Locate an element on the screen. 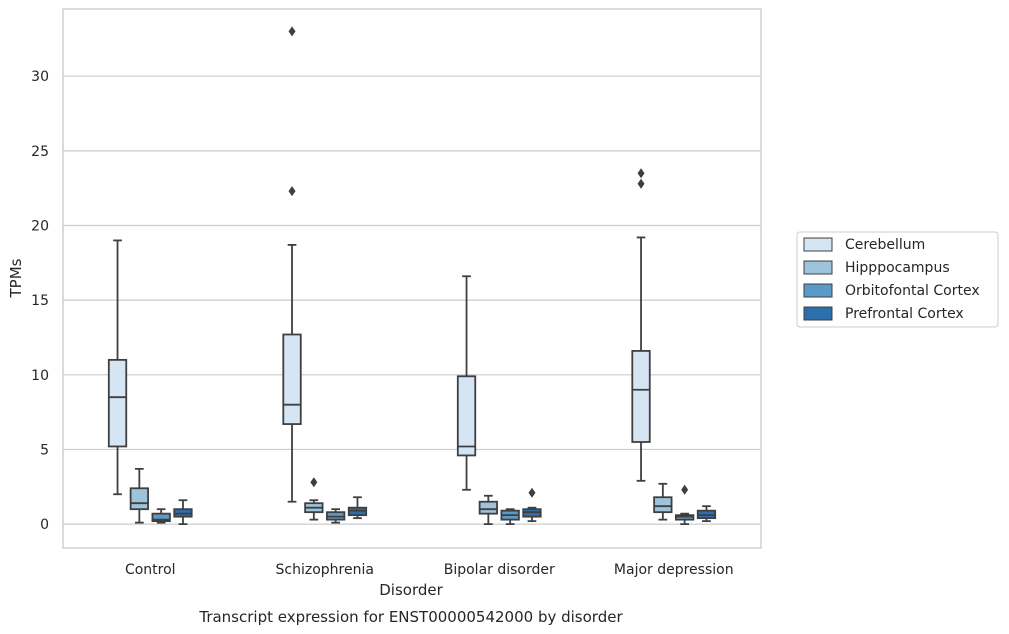 This screenshot has height=634, width=1009. legend-label: Cerebellum is located at coordinates (885, 245).